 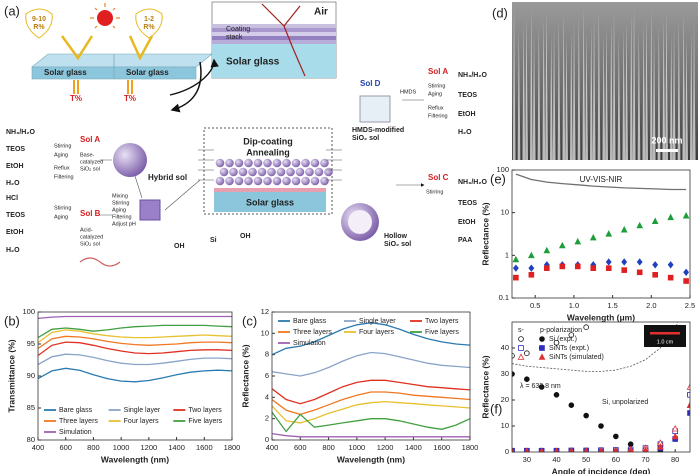 I want to click on panel-label: (b), so click(x=12, y=320).